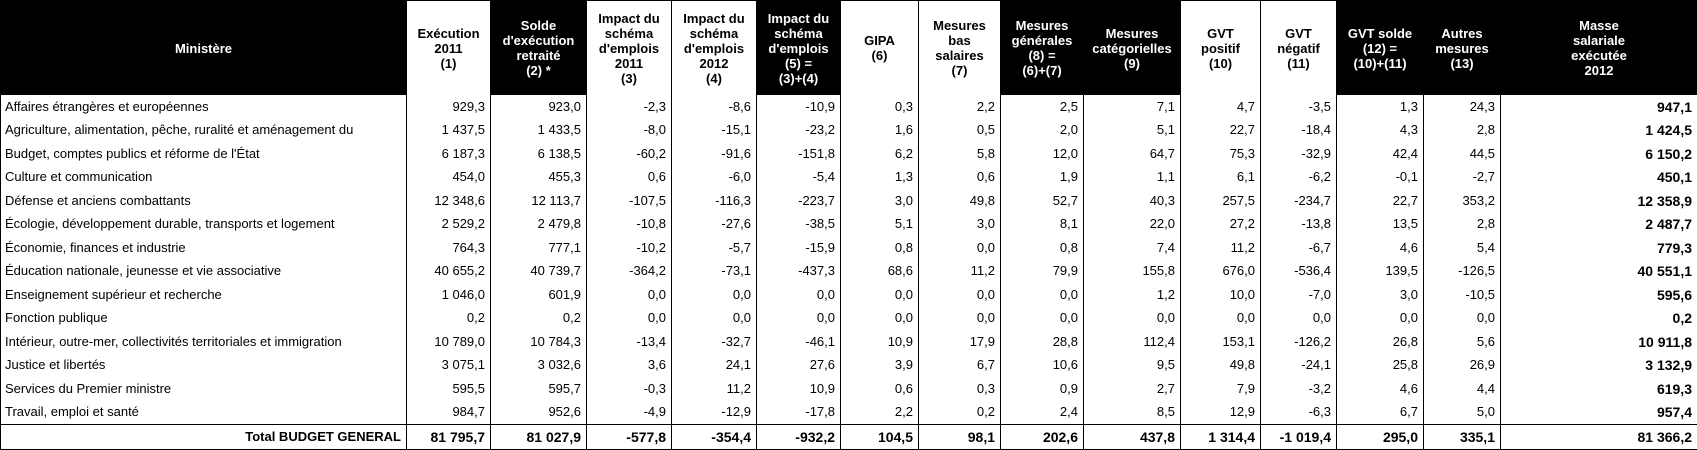  I want to click on cell-value: 26,9, so click(1462, 365).